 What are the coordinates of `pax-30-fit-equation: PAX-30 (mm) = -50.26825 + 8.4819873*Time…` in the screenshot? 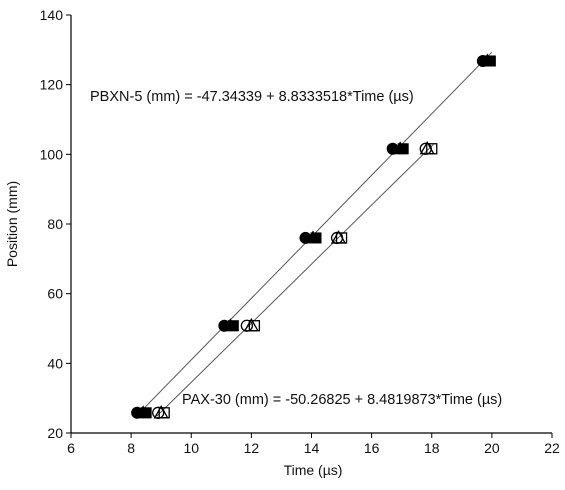 It's located at (342, 400).